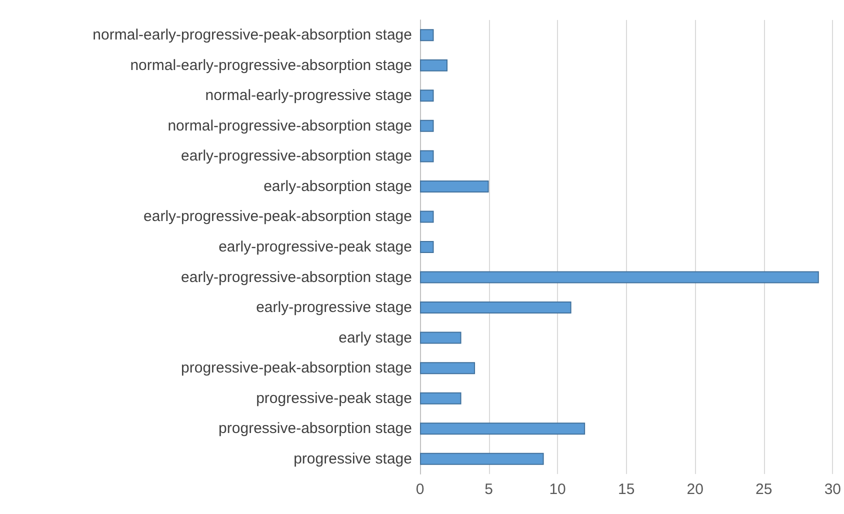 Image resolution: width=844 pixels, height=514 pixels. Describe the element at coordinates (626, 489) in the screenshot. I see `x-tick-label: 15` at that location.